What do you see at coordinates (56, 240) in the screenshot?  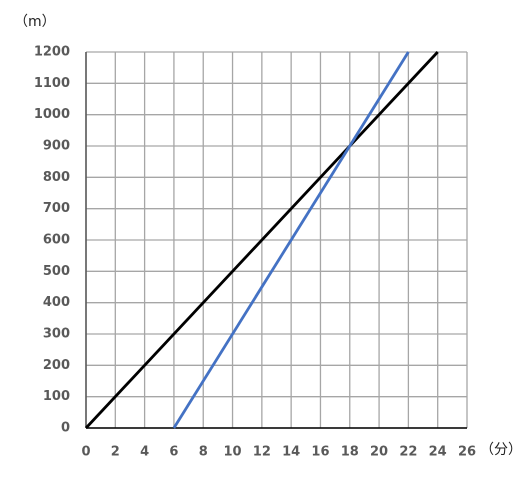 I see `y-tick-label: 600` at bounding box center [56, 240].